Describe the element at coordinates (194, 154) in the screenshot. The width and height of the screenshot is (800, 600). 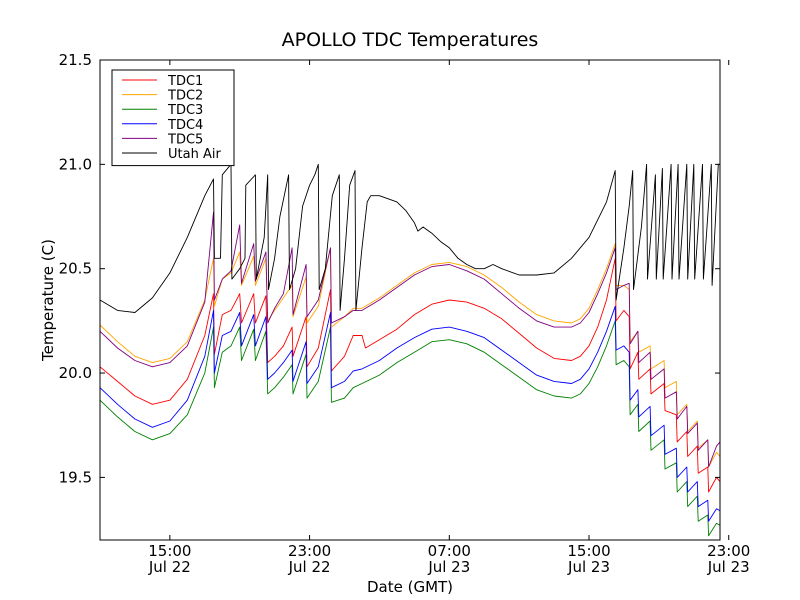
I see `legend-label-utah-air: Utah Air` at that location.